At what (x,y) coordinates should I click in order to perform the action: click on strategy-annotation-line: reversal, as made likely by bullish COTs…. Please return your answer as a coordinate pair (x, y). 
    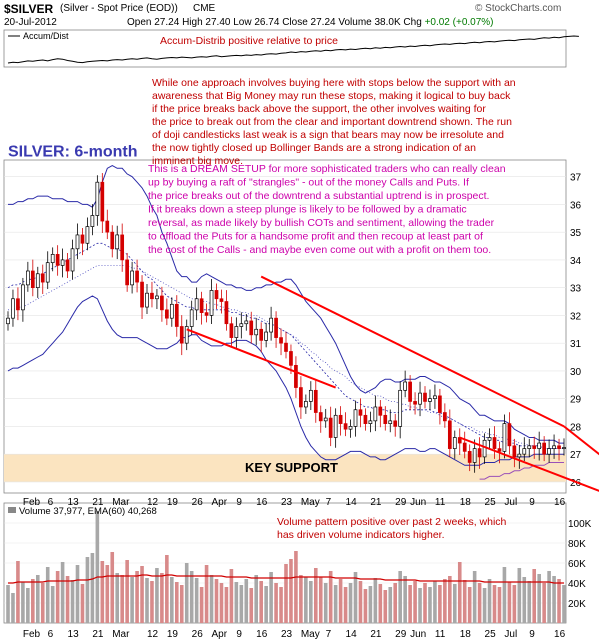
    Looking at the image, I should click on (321, 223).